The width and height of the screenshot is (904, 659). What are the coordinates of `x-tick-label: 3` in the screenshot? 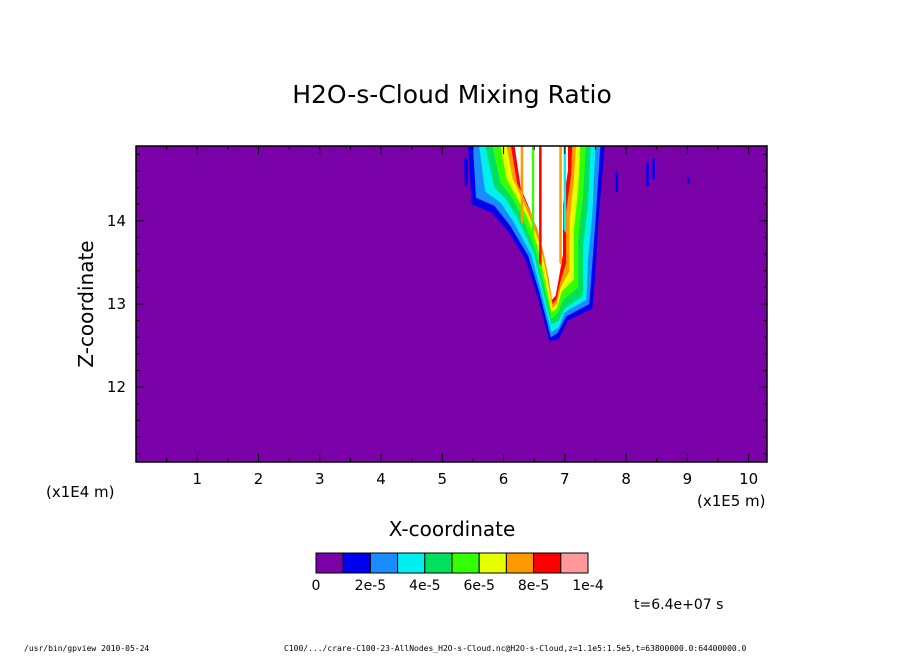 It's located at (320, 479).